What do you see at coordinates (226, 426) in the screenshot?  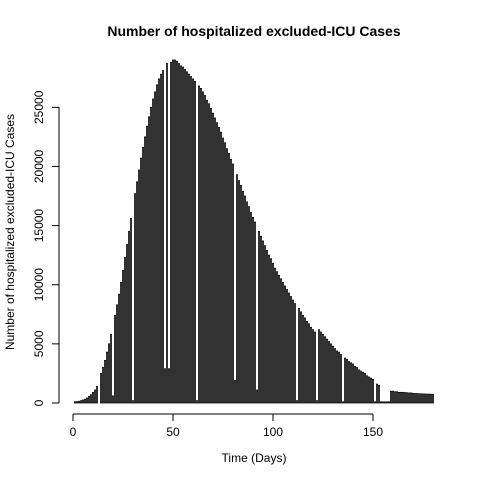 I see `x-ticks-group: 0 50 100 150` at bounding box center [226, 426].